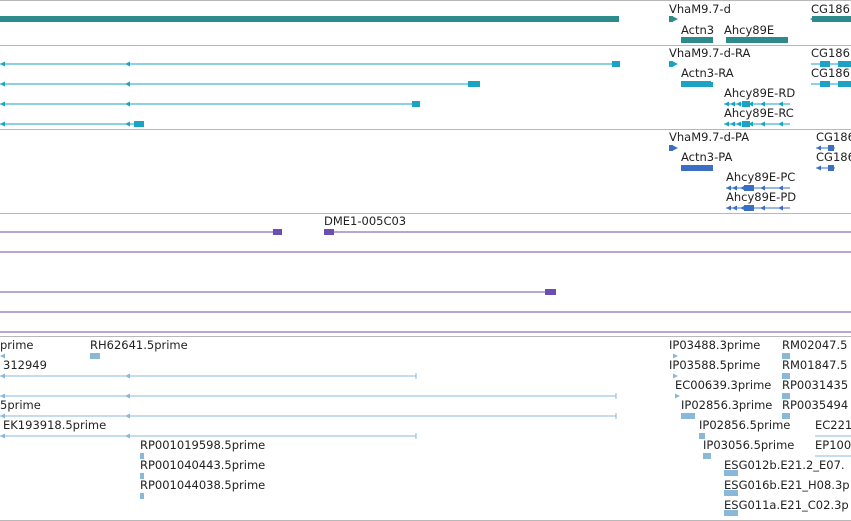  Describe the element at coordinates (745, 425) in the screenshot. I see `est-label: IP02856.5prime` at that location.